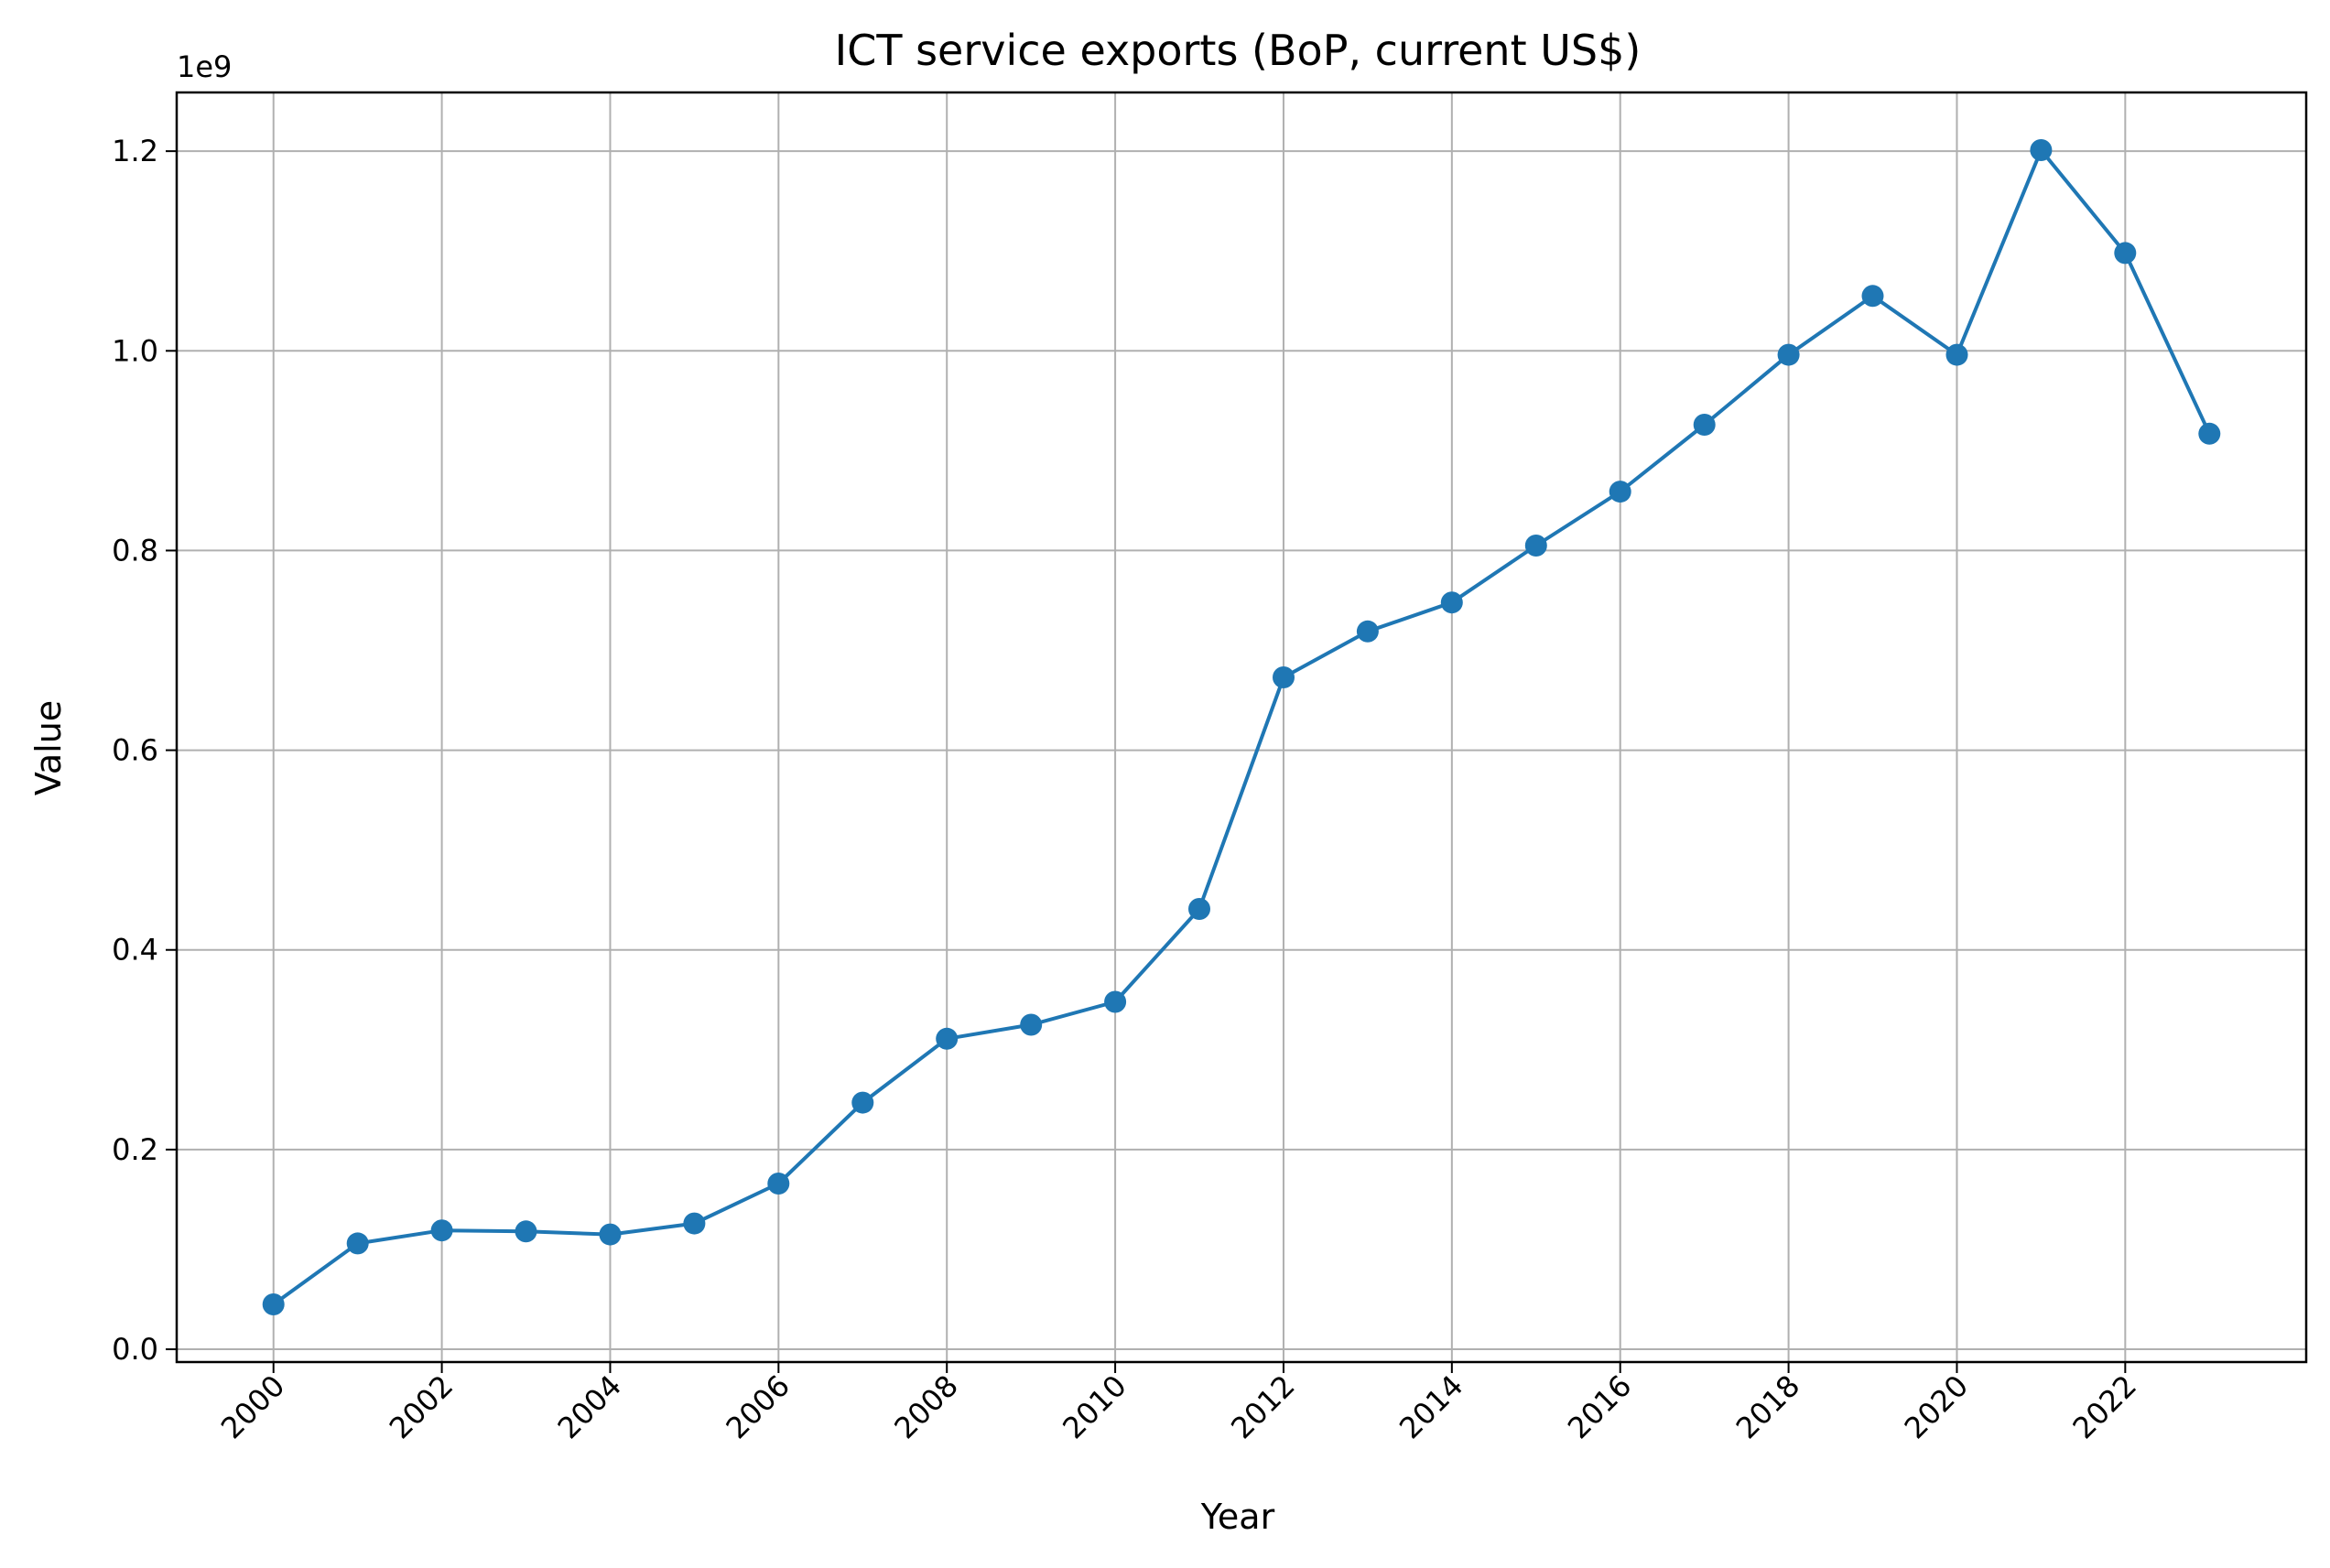 The image size is (2330, 1568). I want to click on y-offset-label: 1e9, so click(204, 66).